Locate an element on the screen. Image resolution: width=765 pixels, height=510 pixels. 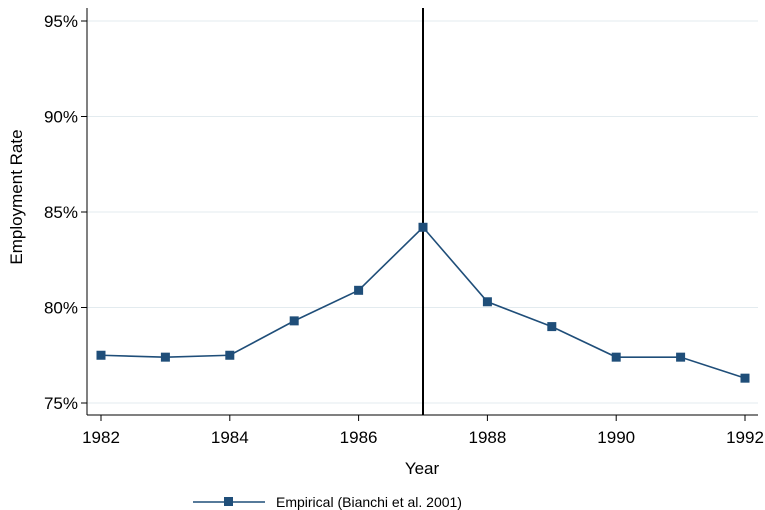
legend: Empirical (Bianchi et al. 2001) is located at coordinates (327, 502).